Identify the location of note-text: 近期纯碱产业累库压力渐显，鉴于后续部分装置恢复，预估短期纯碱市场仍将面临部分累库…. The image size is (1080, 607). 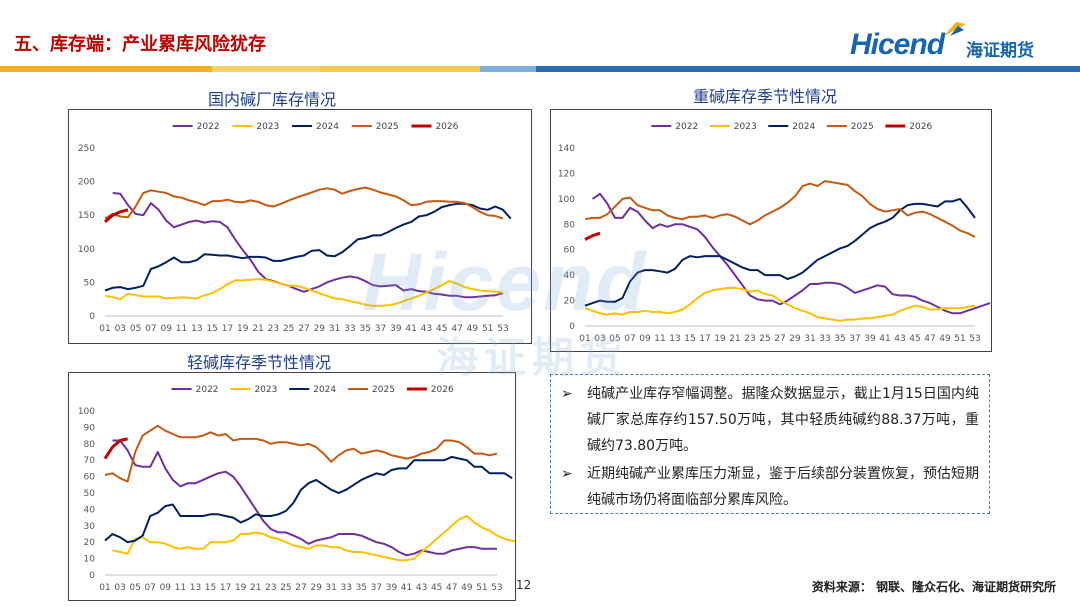
(783, 487).